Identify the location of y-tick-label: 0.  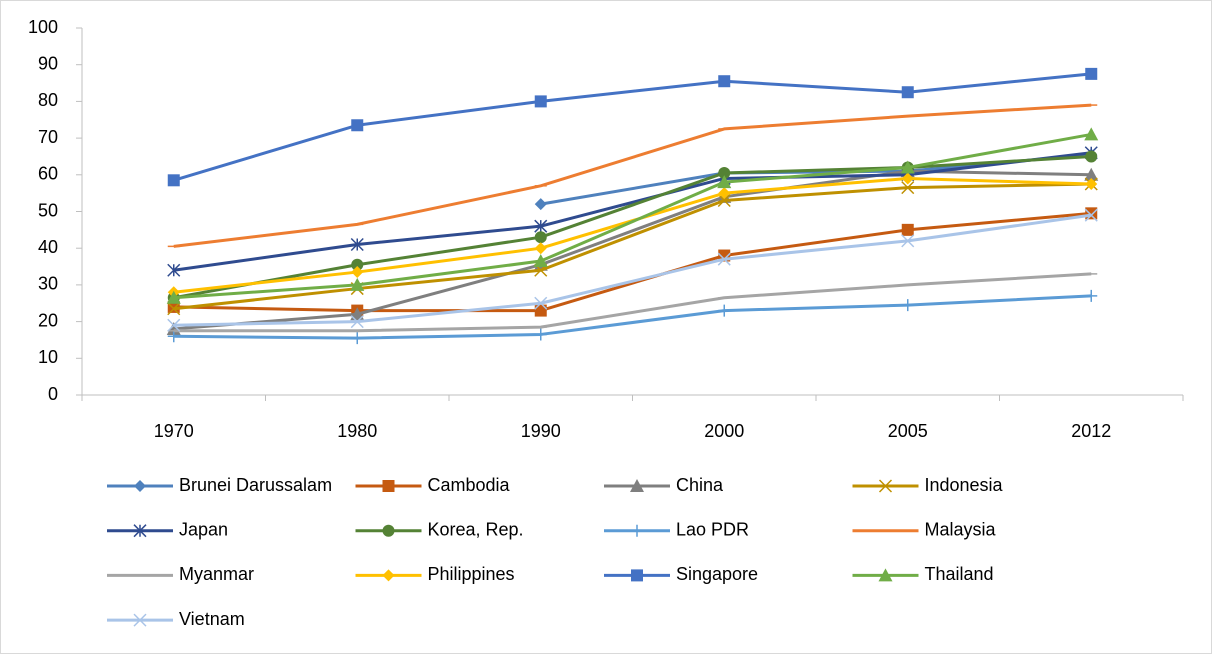
(53, 394).